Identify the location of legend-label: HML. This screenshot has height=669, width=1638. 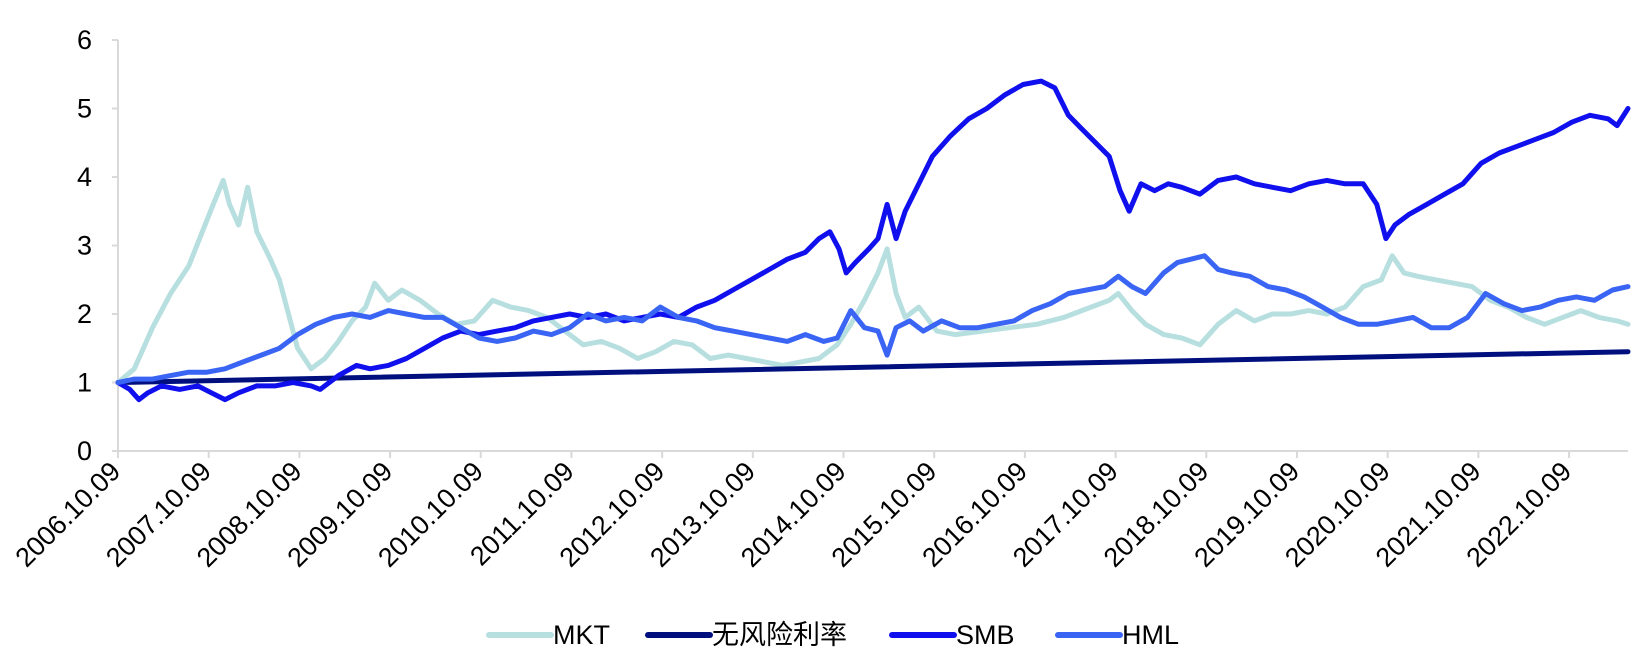
(1150, 635).